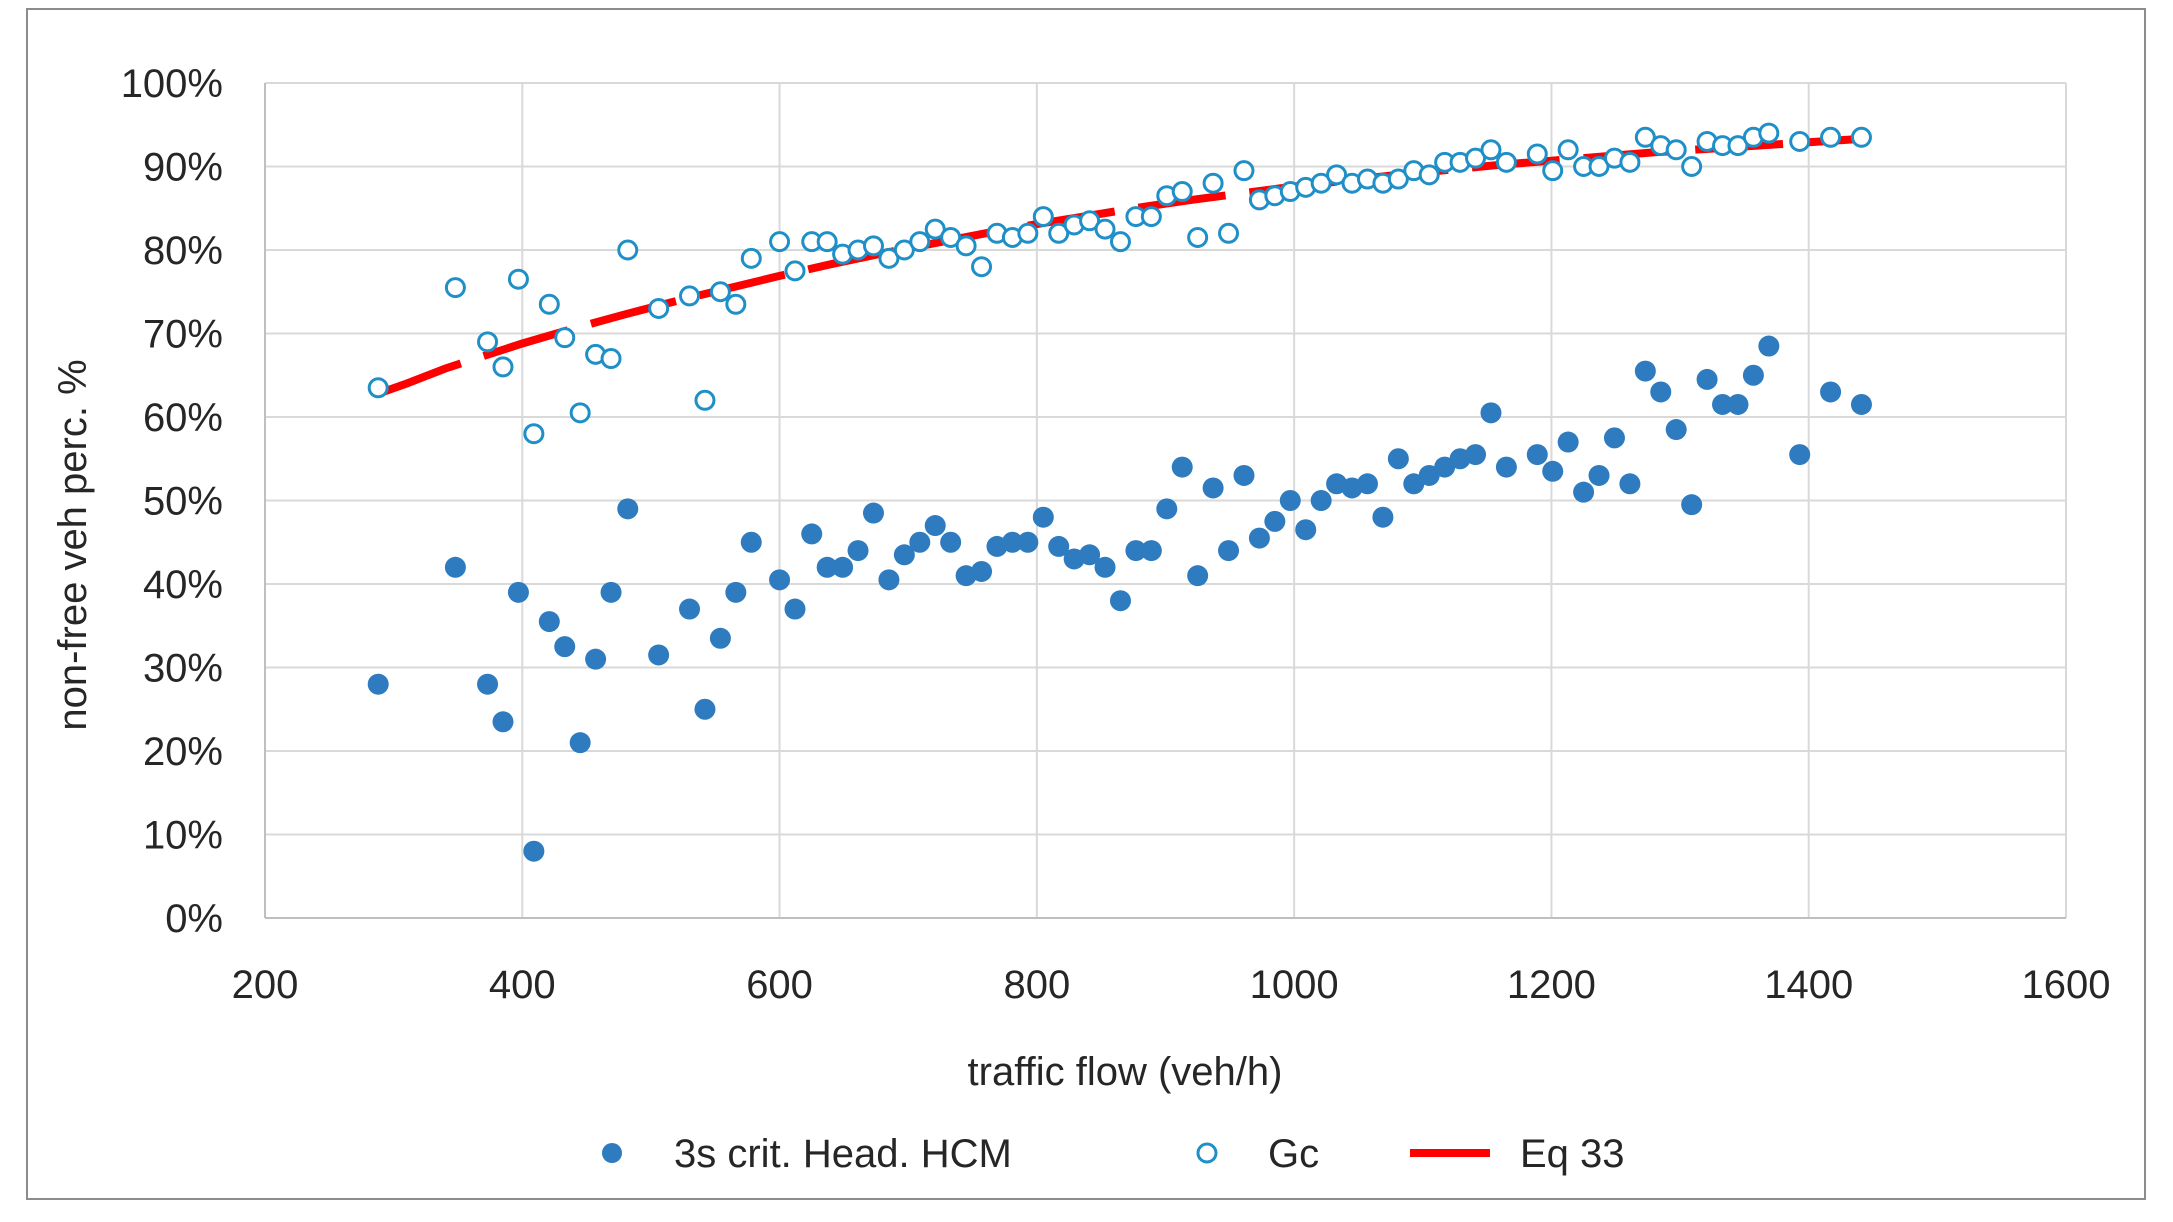 Image resolution: width=2173 pixels, height=1222 pixels. I want to click on legend-item-hcm: 3s crit. Head. HCM, so click(807, 1154).